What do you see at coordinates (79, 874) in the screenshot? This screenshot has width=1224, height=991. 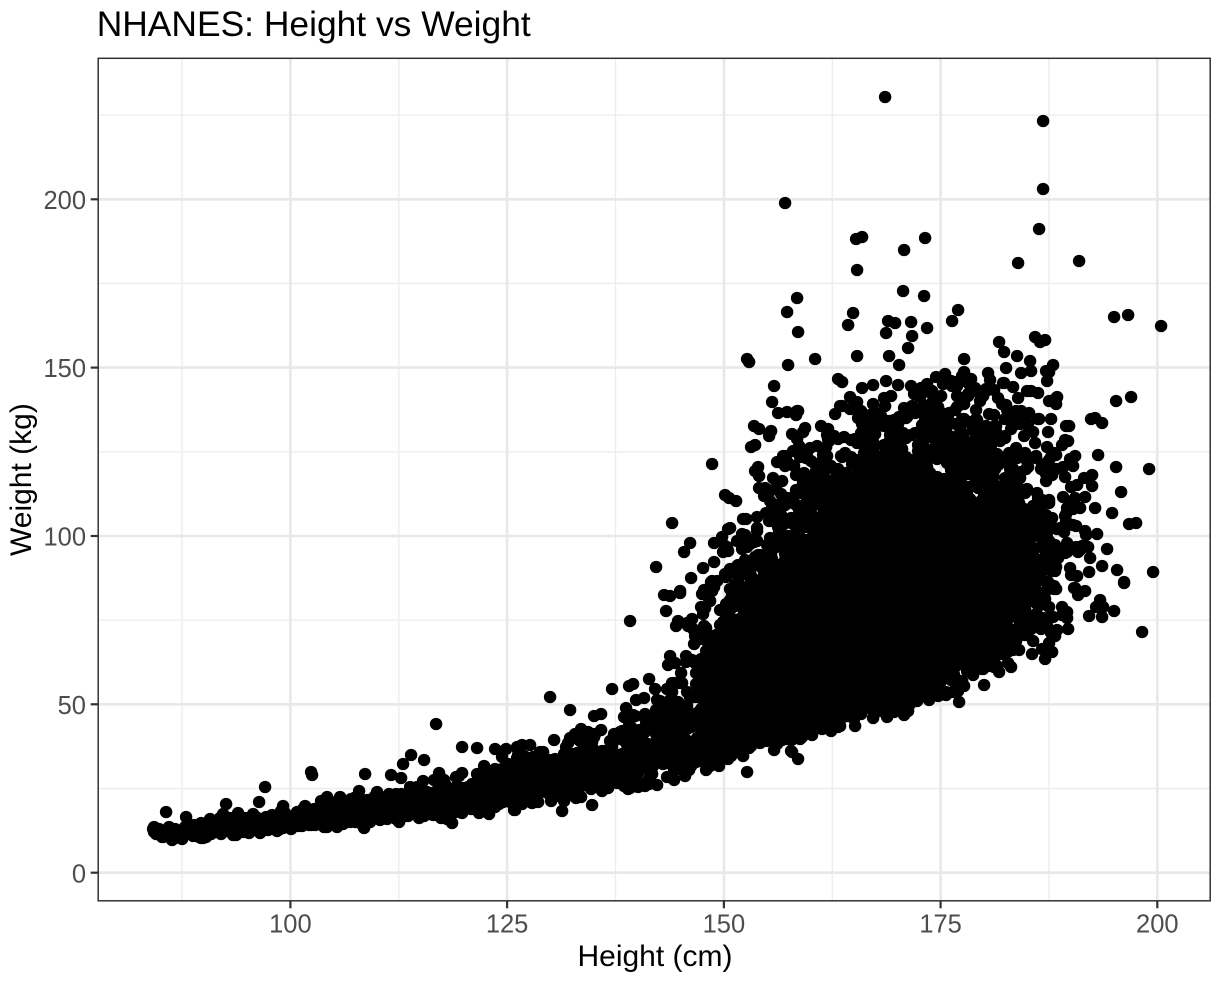 I see `svg-text: 0` at bounding box center [79, 874].